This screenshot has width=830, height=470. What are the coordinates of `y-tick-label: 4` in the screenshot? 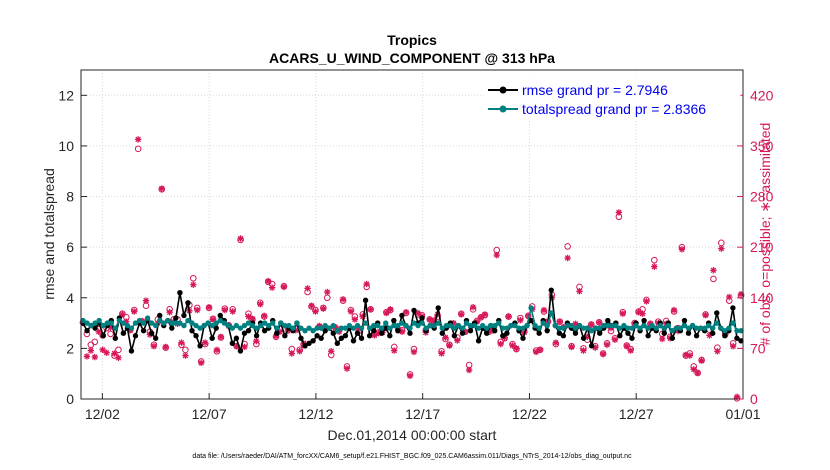 It's located at (70, 298).